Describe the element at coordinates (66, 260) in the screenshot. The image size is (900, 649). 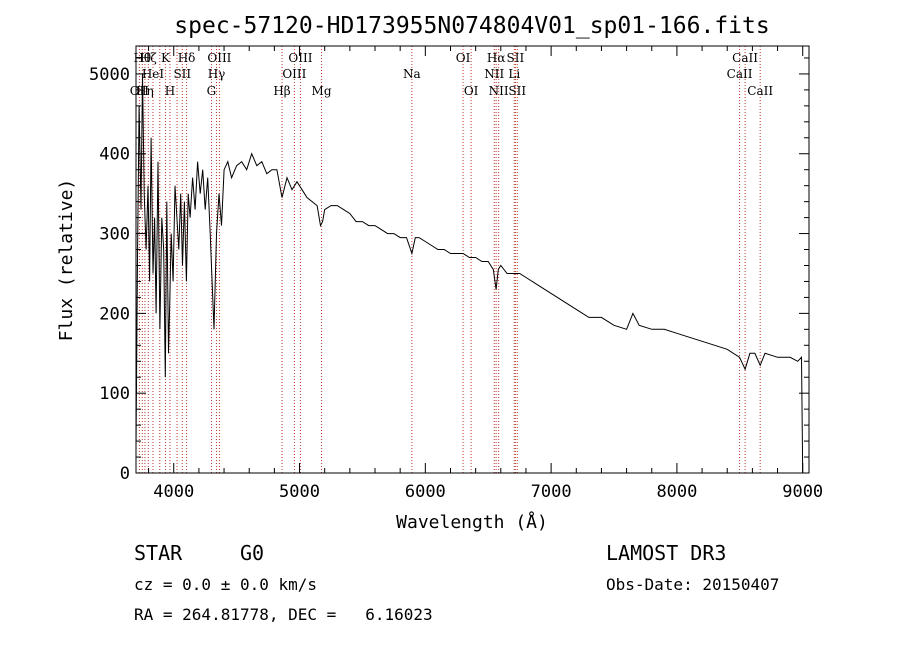
I see `y-axis-label: Flux (relative)` at that location.